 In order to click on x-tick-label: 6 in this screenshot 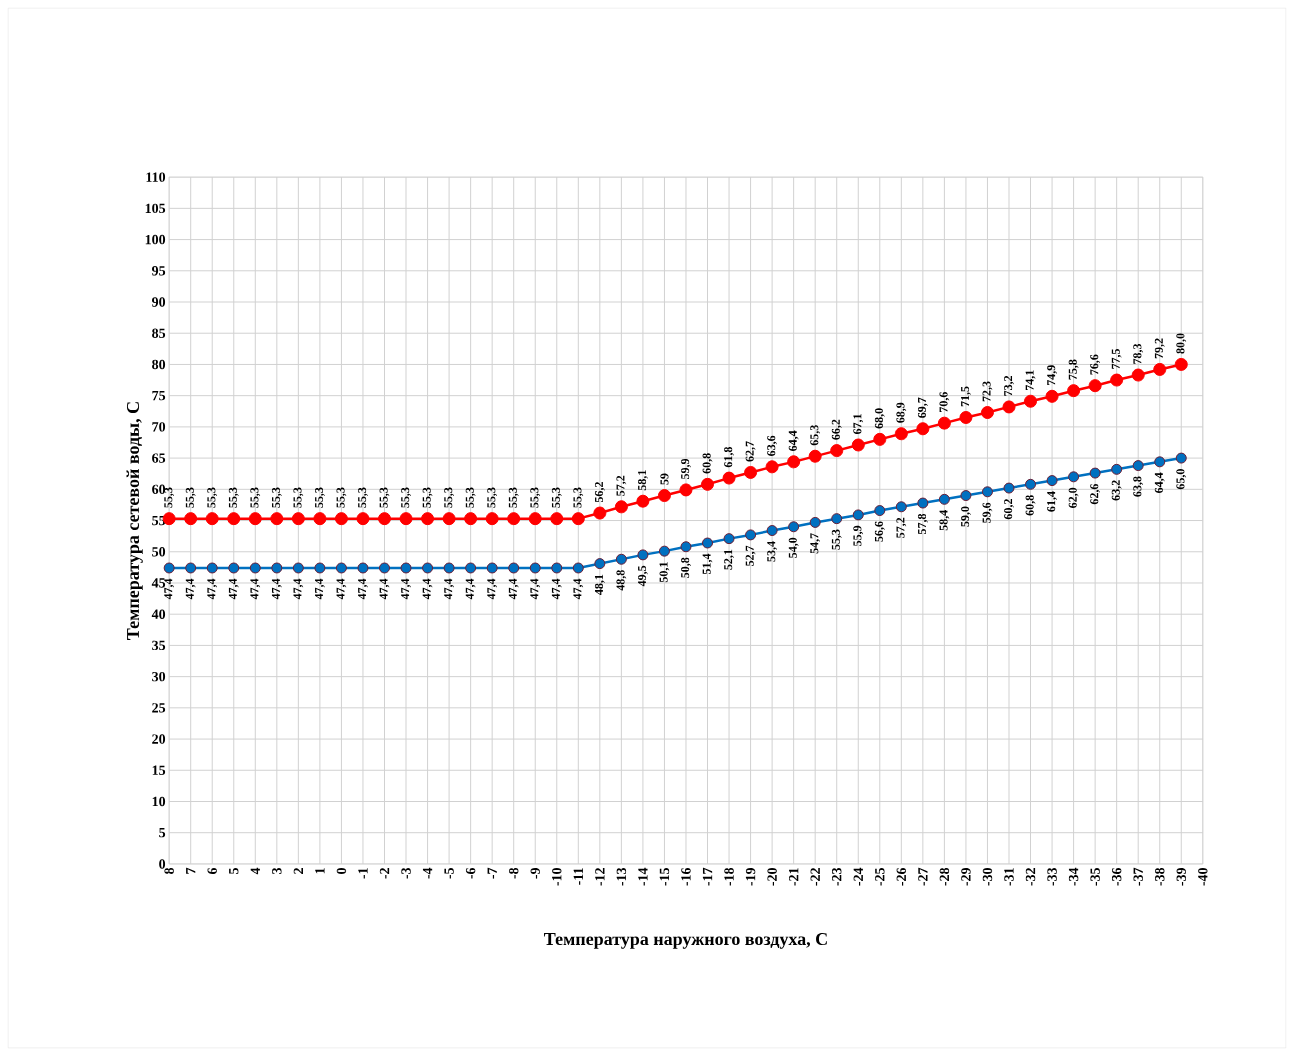, I will do `click(212, 870)`.